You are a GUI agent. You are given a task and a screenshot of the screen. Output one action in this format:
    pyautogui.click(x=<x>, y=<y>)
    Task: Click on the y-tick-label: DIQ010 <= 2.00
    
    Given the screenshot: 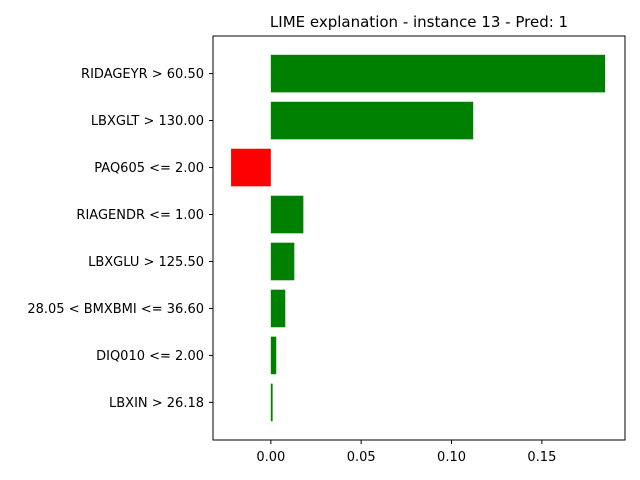 What is the action you would take?
    pyautogui.click(x=150, y=356)
    